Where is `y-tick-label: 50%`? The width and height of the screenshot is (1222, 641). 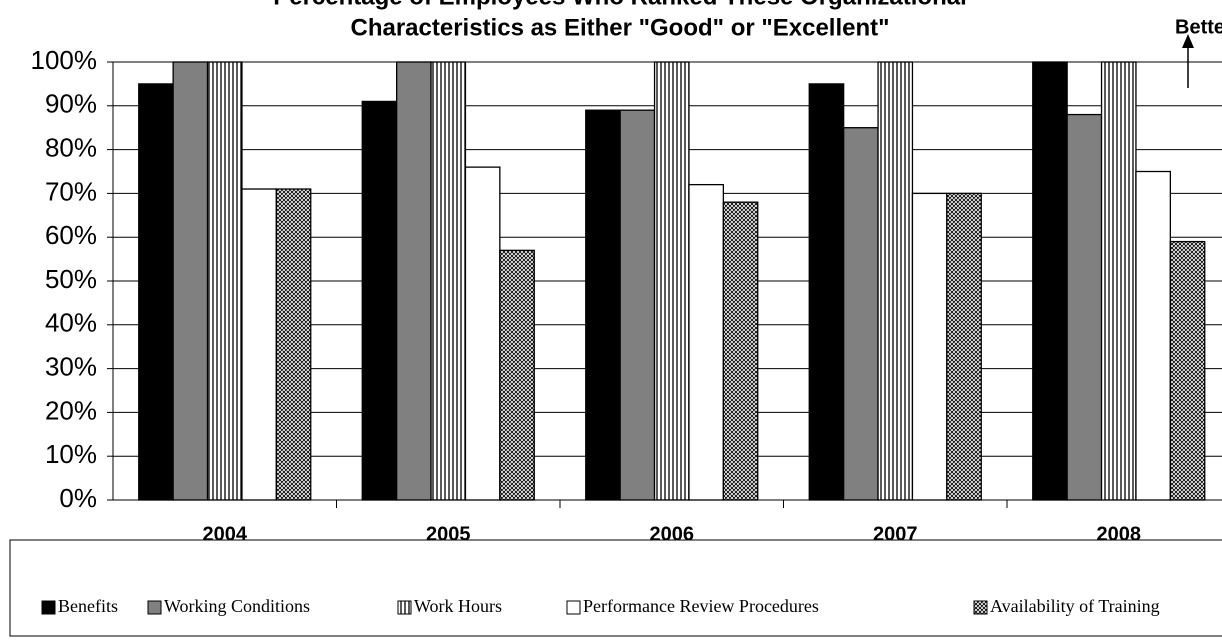
y-tick-label: 50% is located at coordinates (71, 279).